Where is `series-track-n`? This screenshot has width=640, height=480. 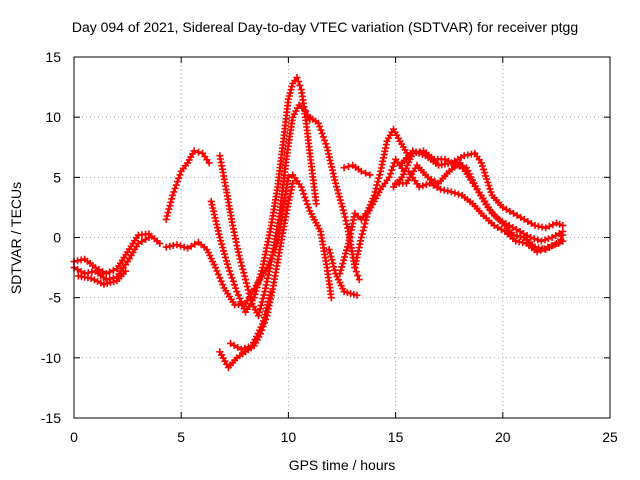 series-track-n is located at coordinates (357, 170).